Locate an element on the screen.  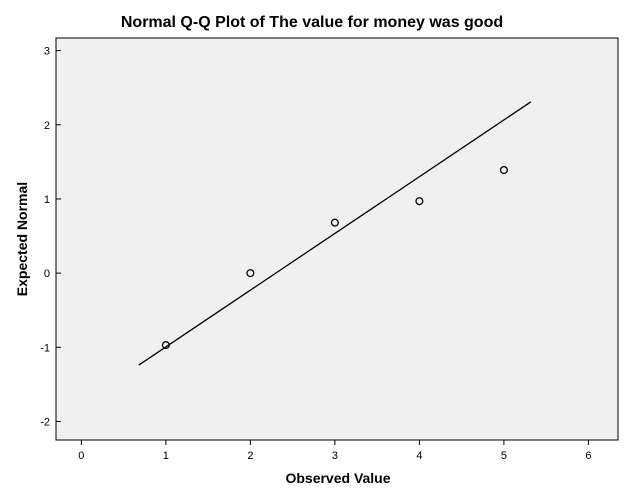
y-axis: -2 -1 0 1 2 3 is located at coordinates (50, 237).